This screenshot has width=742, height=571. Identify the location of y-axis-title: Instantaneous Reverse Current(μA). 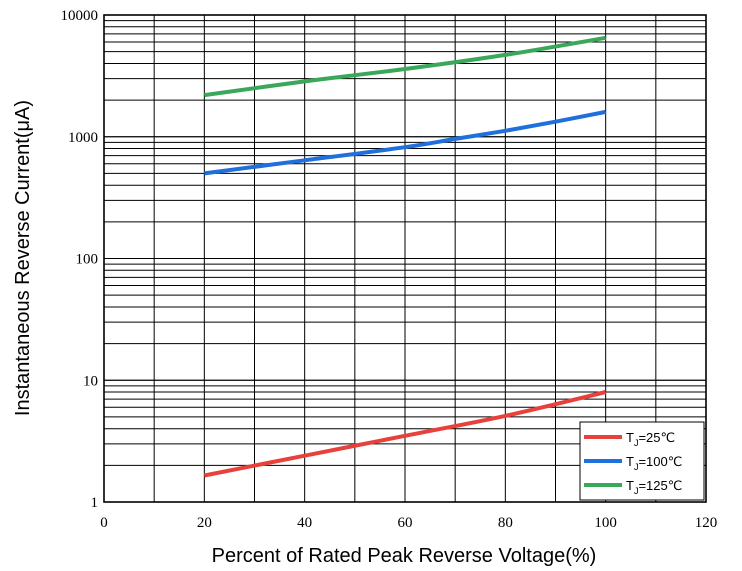
(23, 258).